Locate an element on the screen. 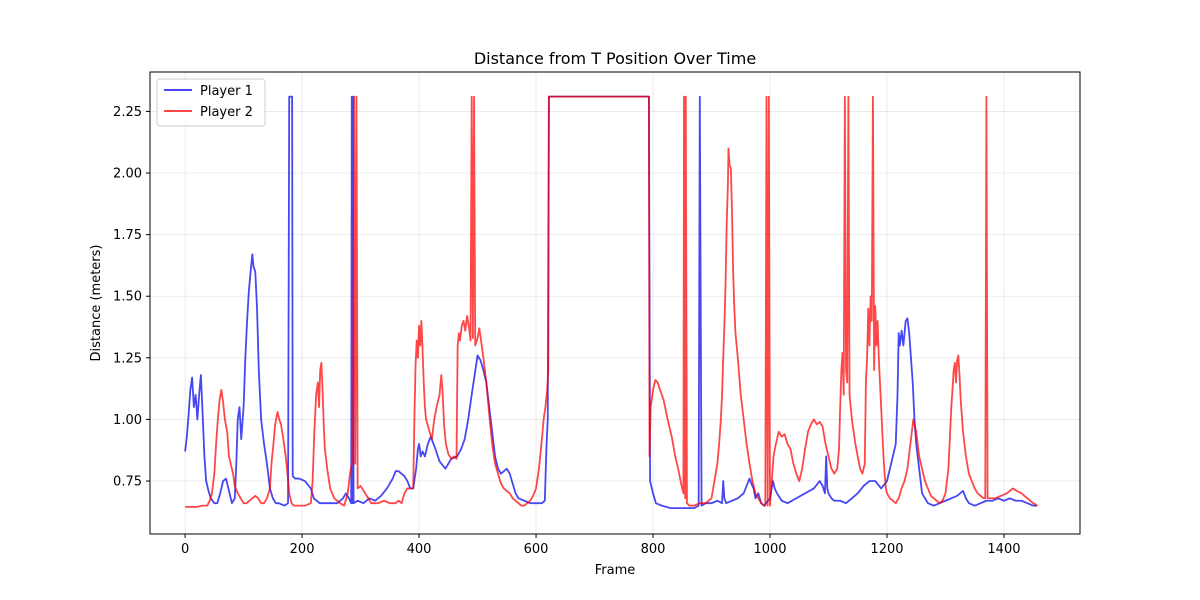  x-tick-label: 600 is located at coordinates (536, 549).